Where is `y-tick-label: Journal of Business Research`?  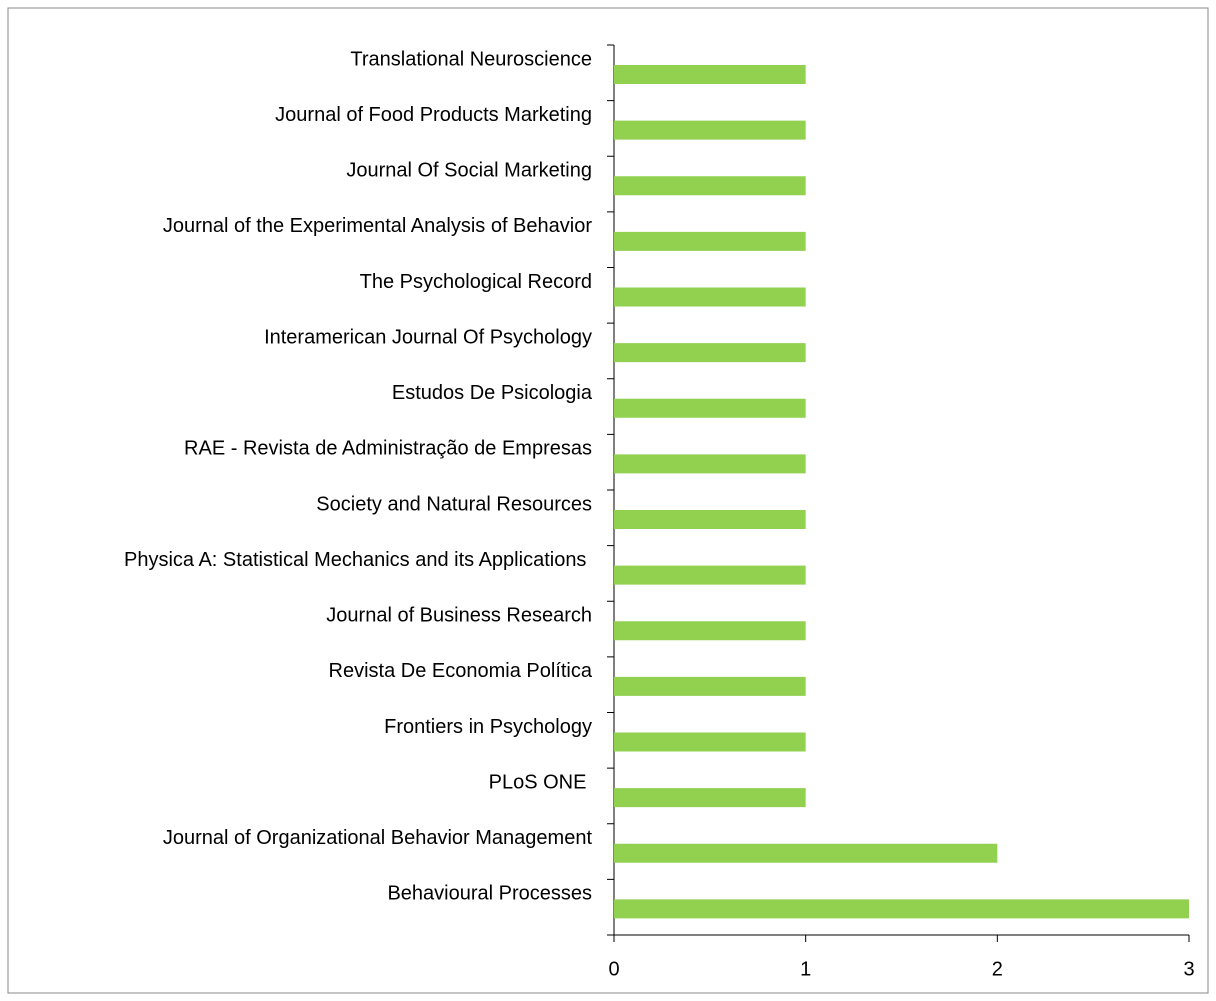
y-tick-label: Journal of Business Research is located at coordinates (459, 616).